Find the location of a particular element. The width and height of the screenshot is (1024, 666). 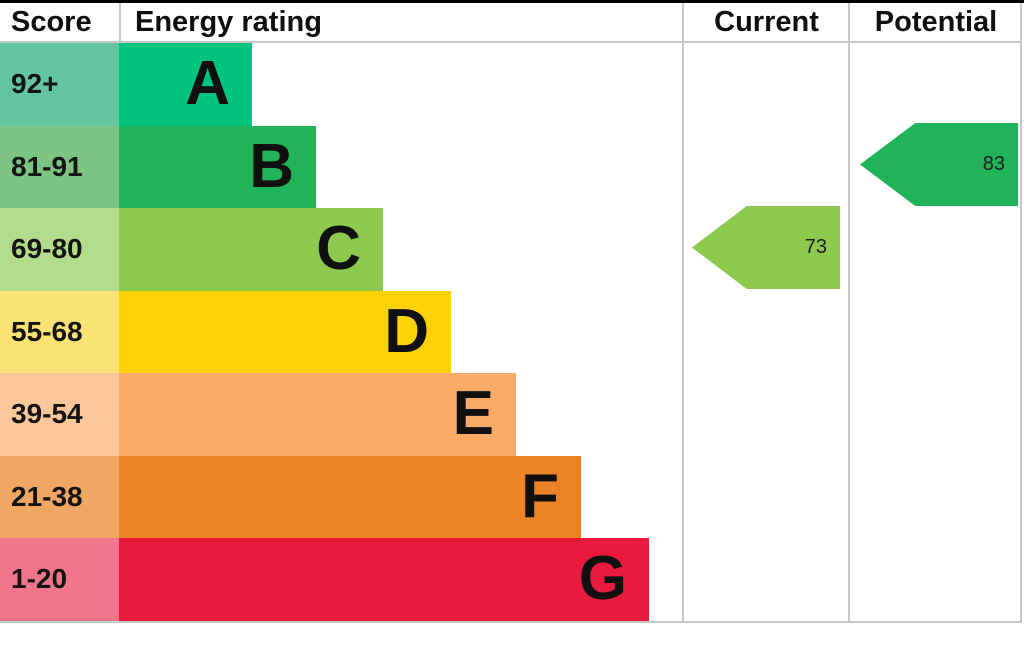

grade-letter-g: G is located at coordinates (602, 579).